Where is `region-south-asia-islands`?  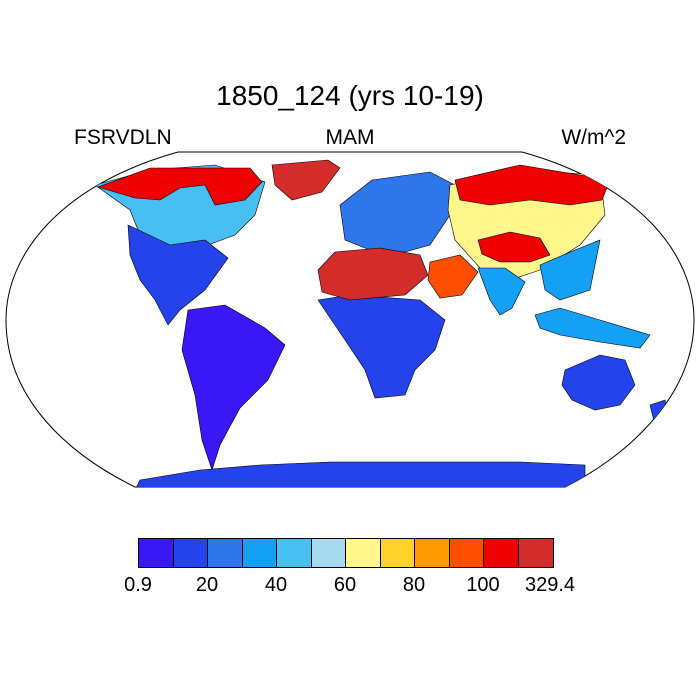
region-south-asia-islands is located at coordinates (592, 328).